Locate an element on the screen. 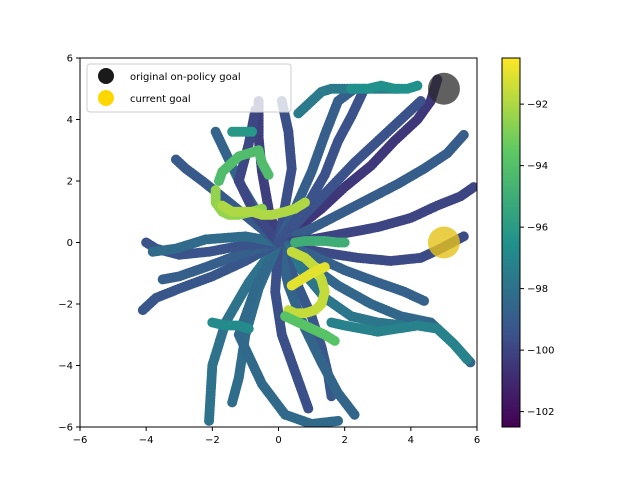 This screenshot has height=480, width=640. x-tick-label: −4 is located at coordinates (146, 440).